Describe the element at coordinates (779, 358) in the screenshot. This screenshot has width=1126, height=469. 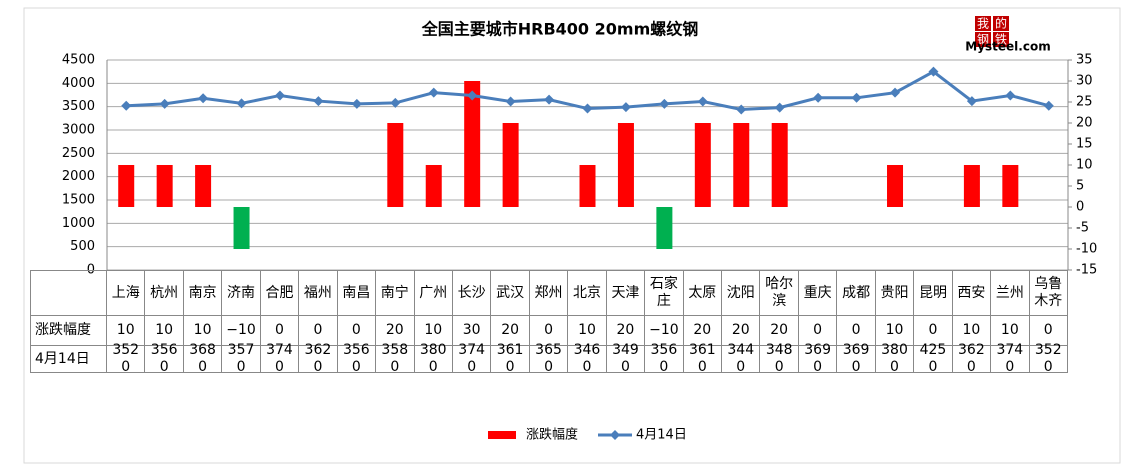
I see `table-cell: 3480` at that location.